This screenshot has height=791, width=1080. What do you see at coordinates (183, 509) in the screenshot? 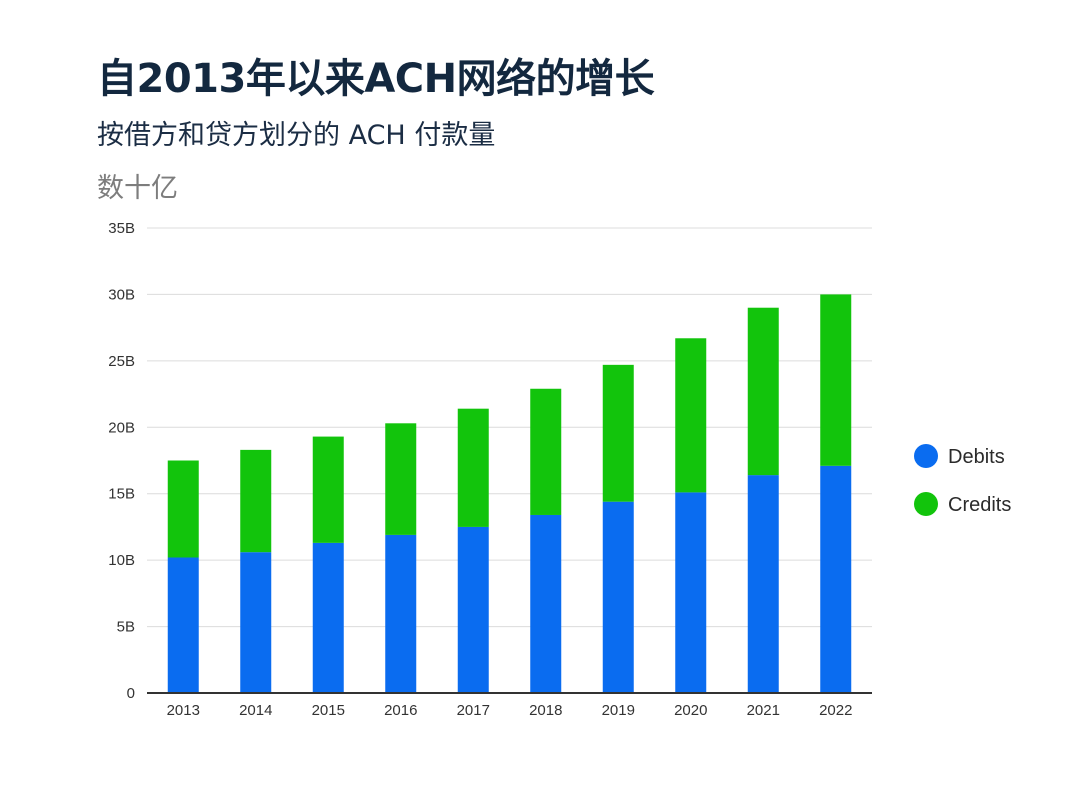
I see `bar-credits-2013` at bounding box center [183, 509].